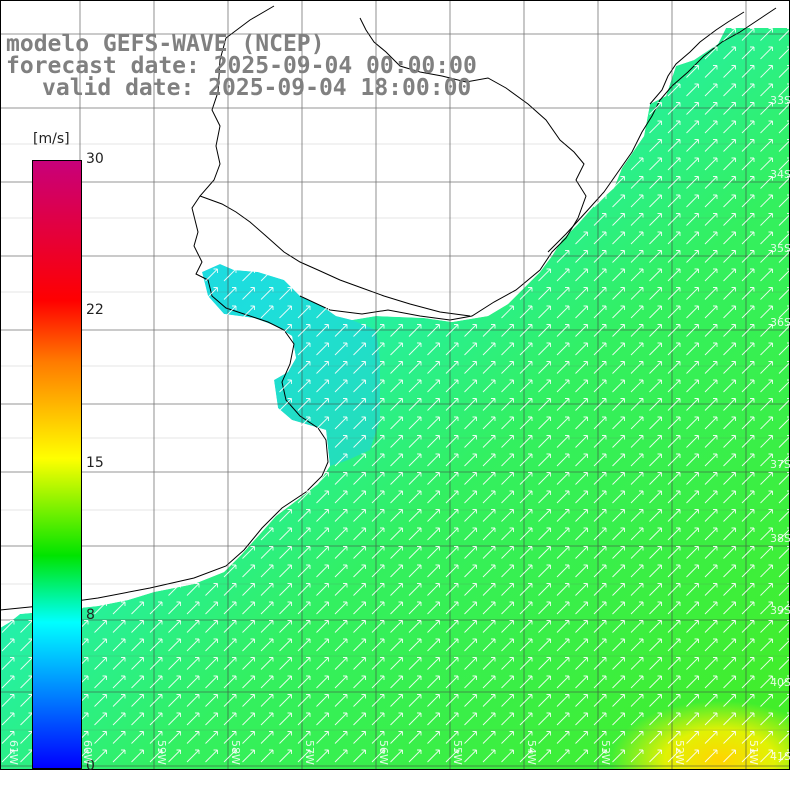  What do you see at coordinates (95, 310) in the screenshot?
I see `colorbar-tick-22: 22` at bounding box center [95, 310].